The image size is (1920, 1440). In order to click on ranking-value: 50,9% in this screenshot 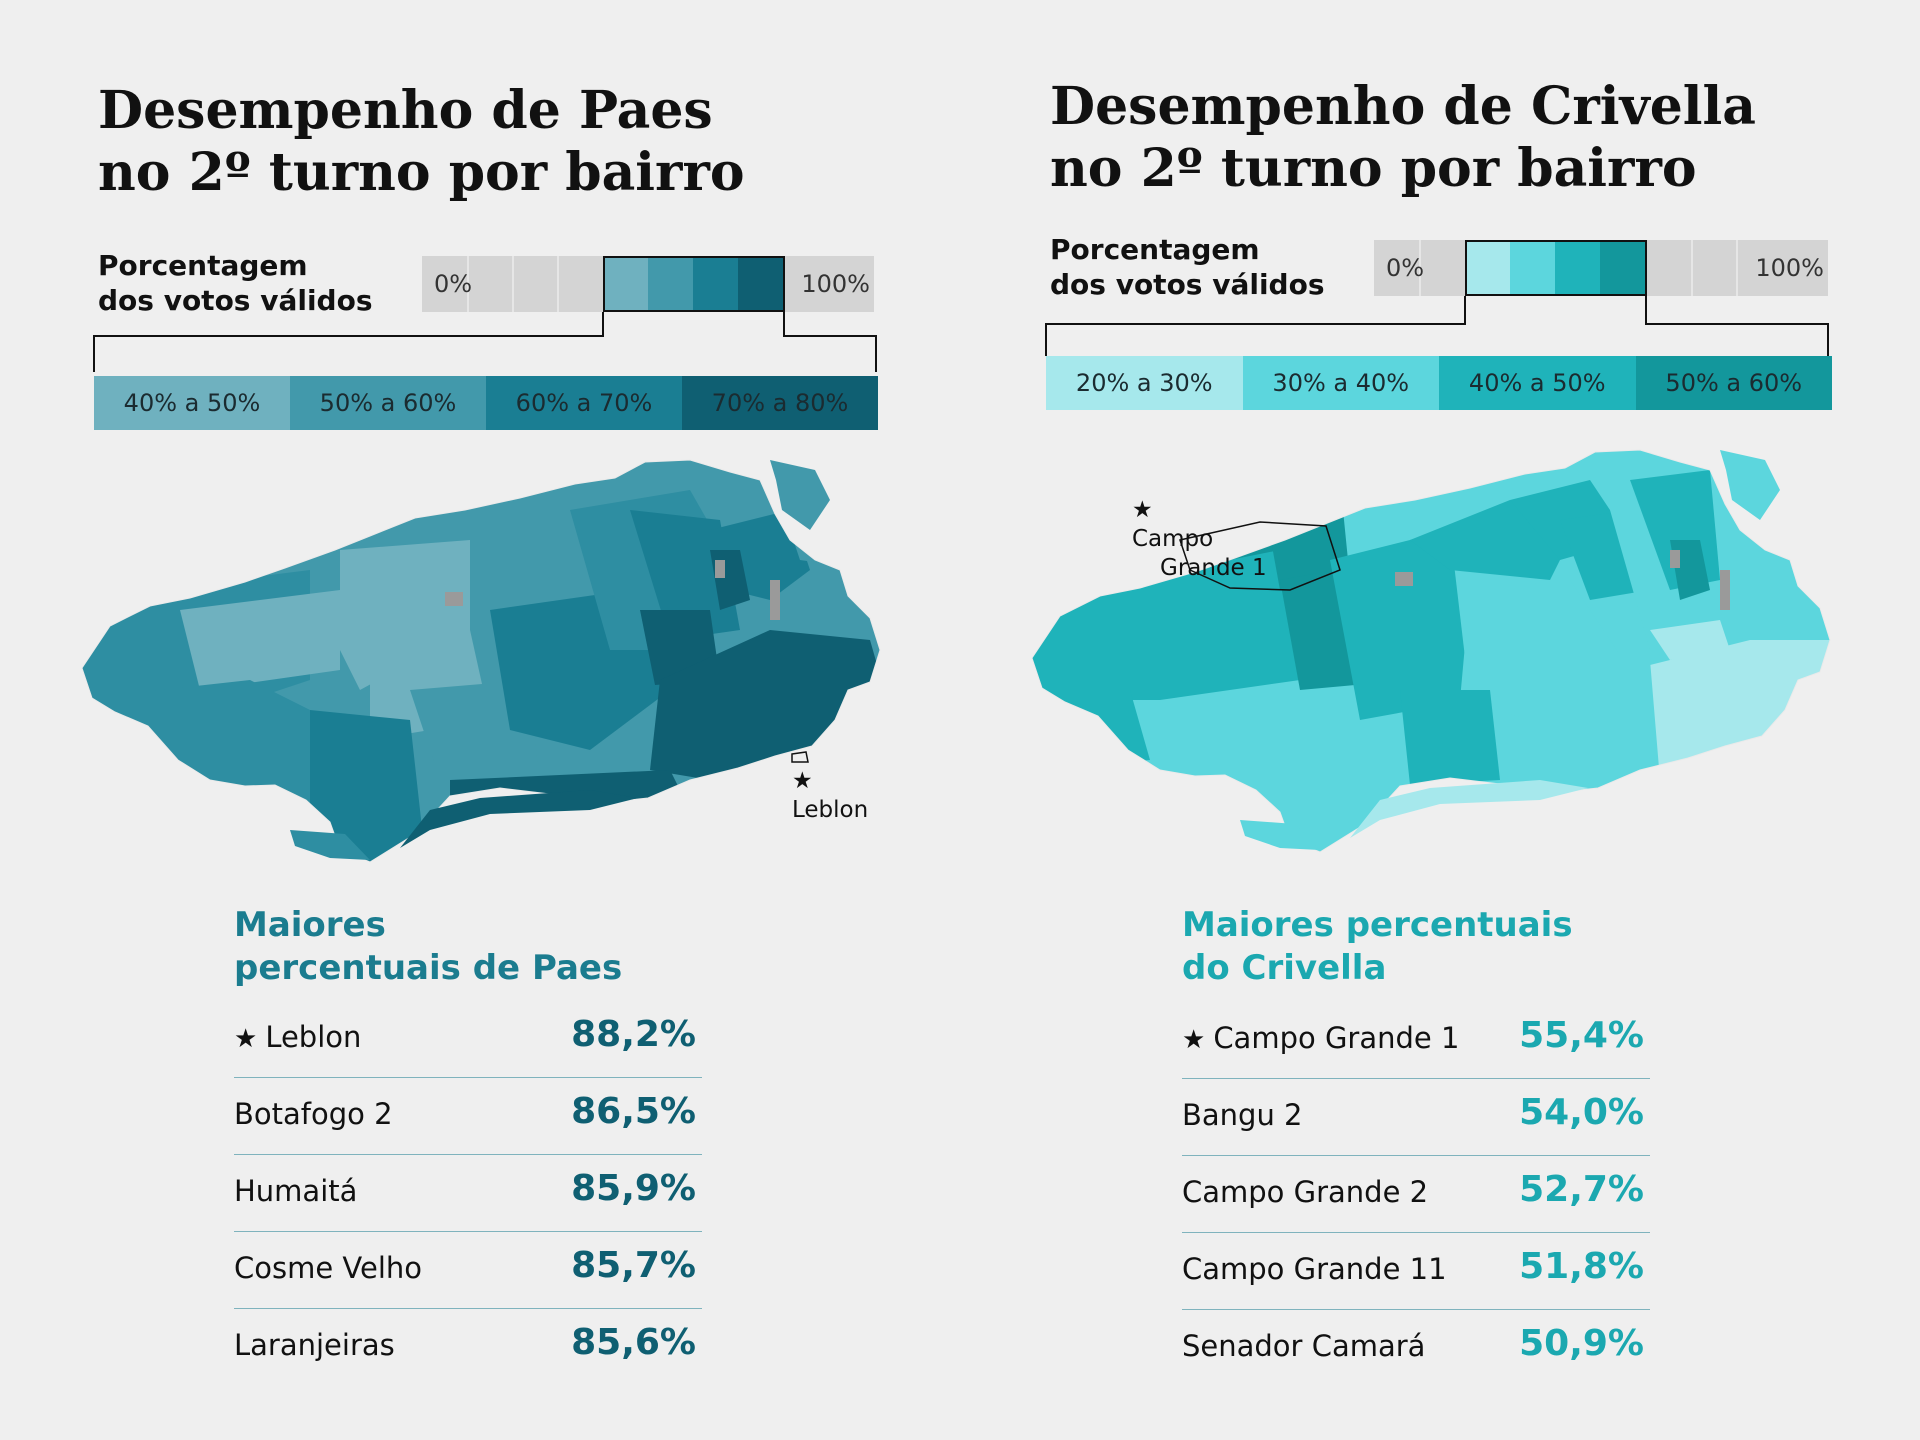, I will do `click(1581, 1343)`.